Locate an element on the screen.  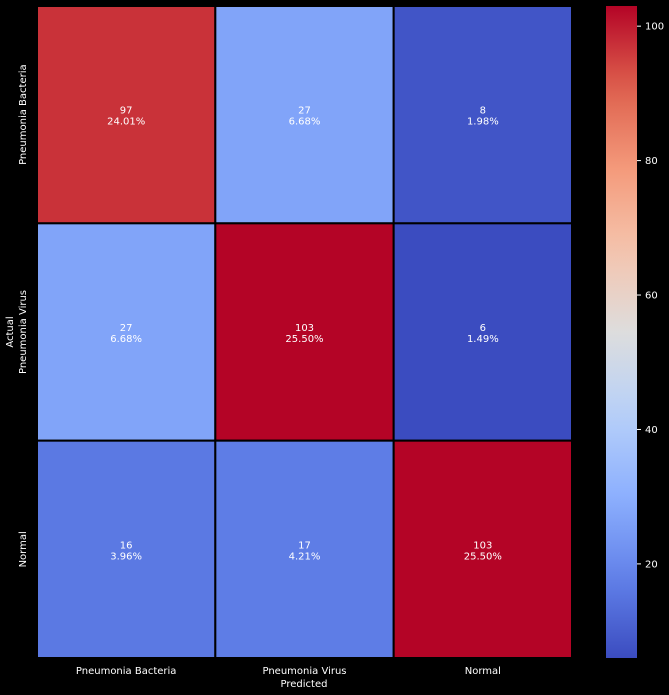
colorbar is located at coordinates (621, 332).